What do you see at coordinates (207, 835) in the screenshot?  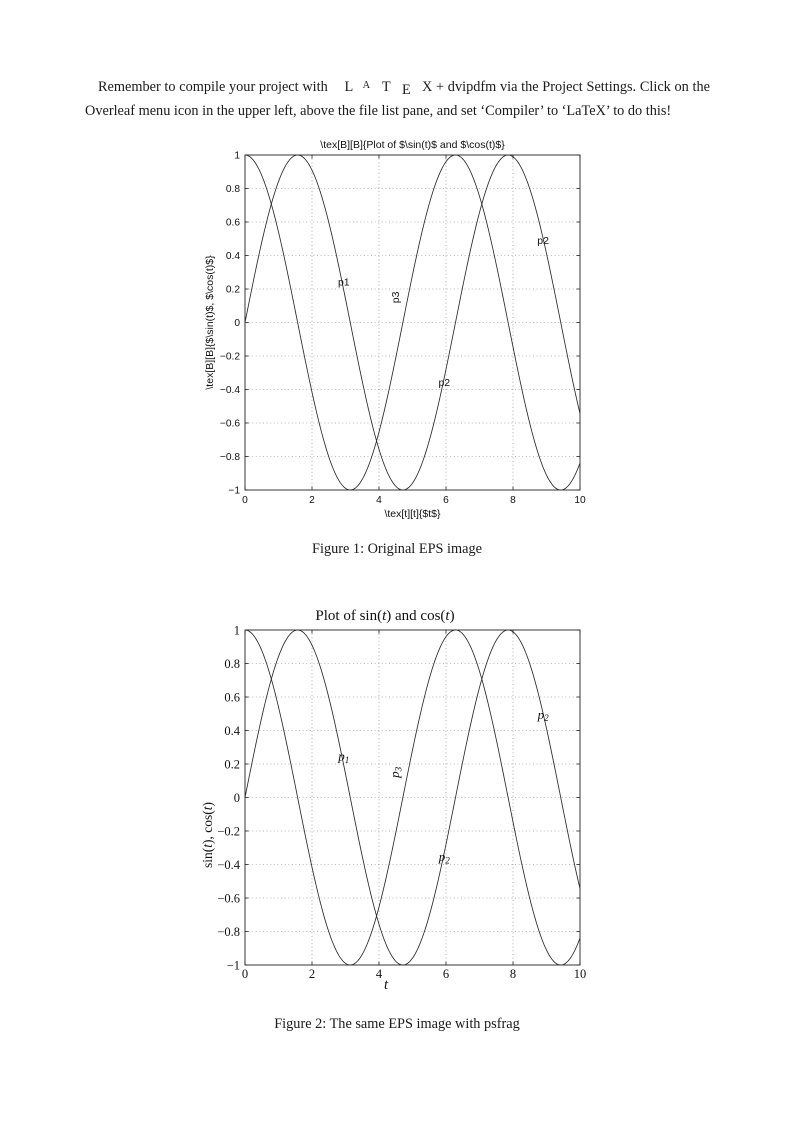 I see `y-axis-label: sin(t), cos(t)` at bounding box center [207, 835].